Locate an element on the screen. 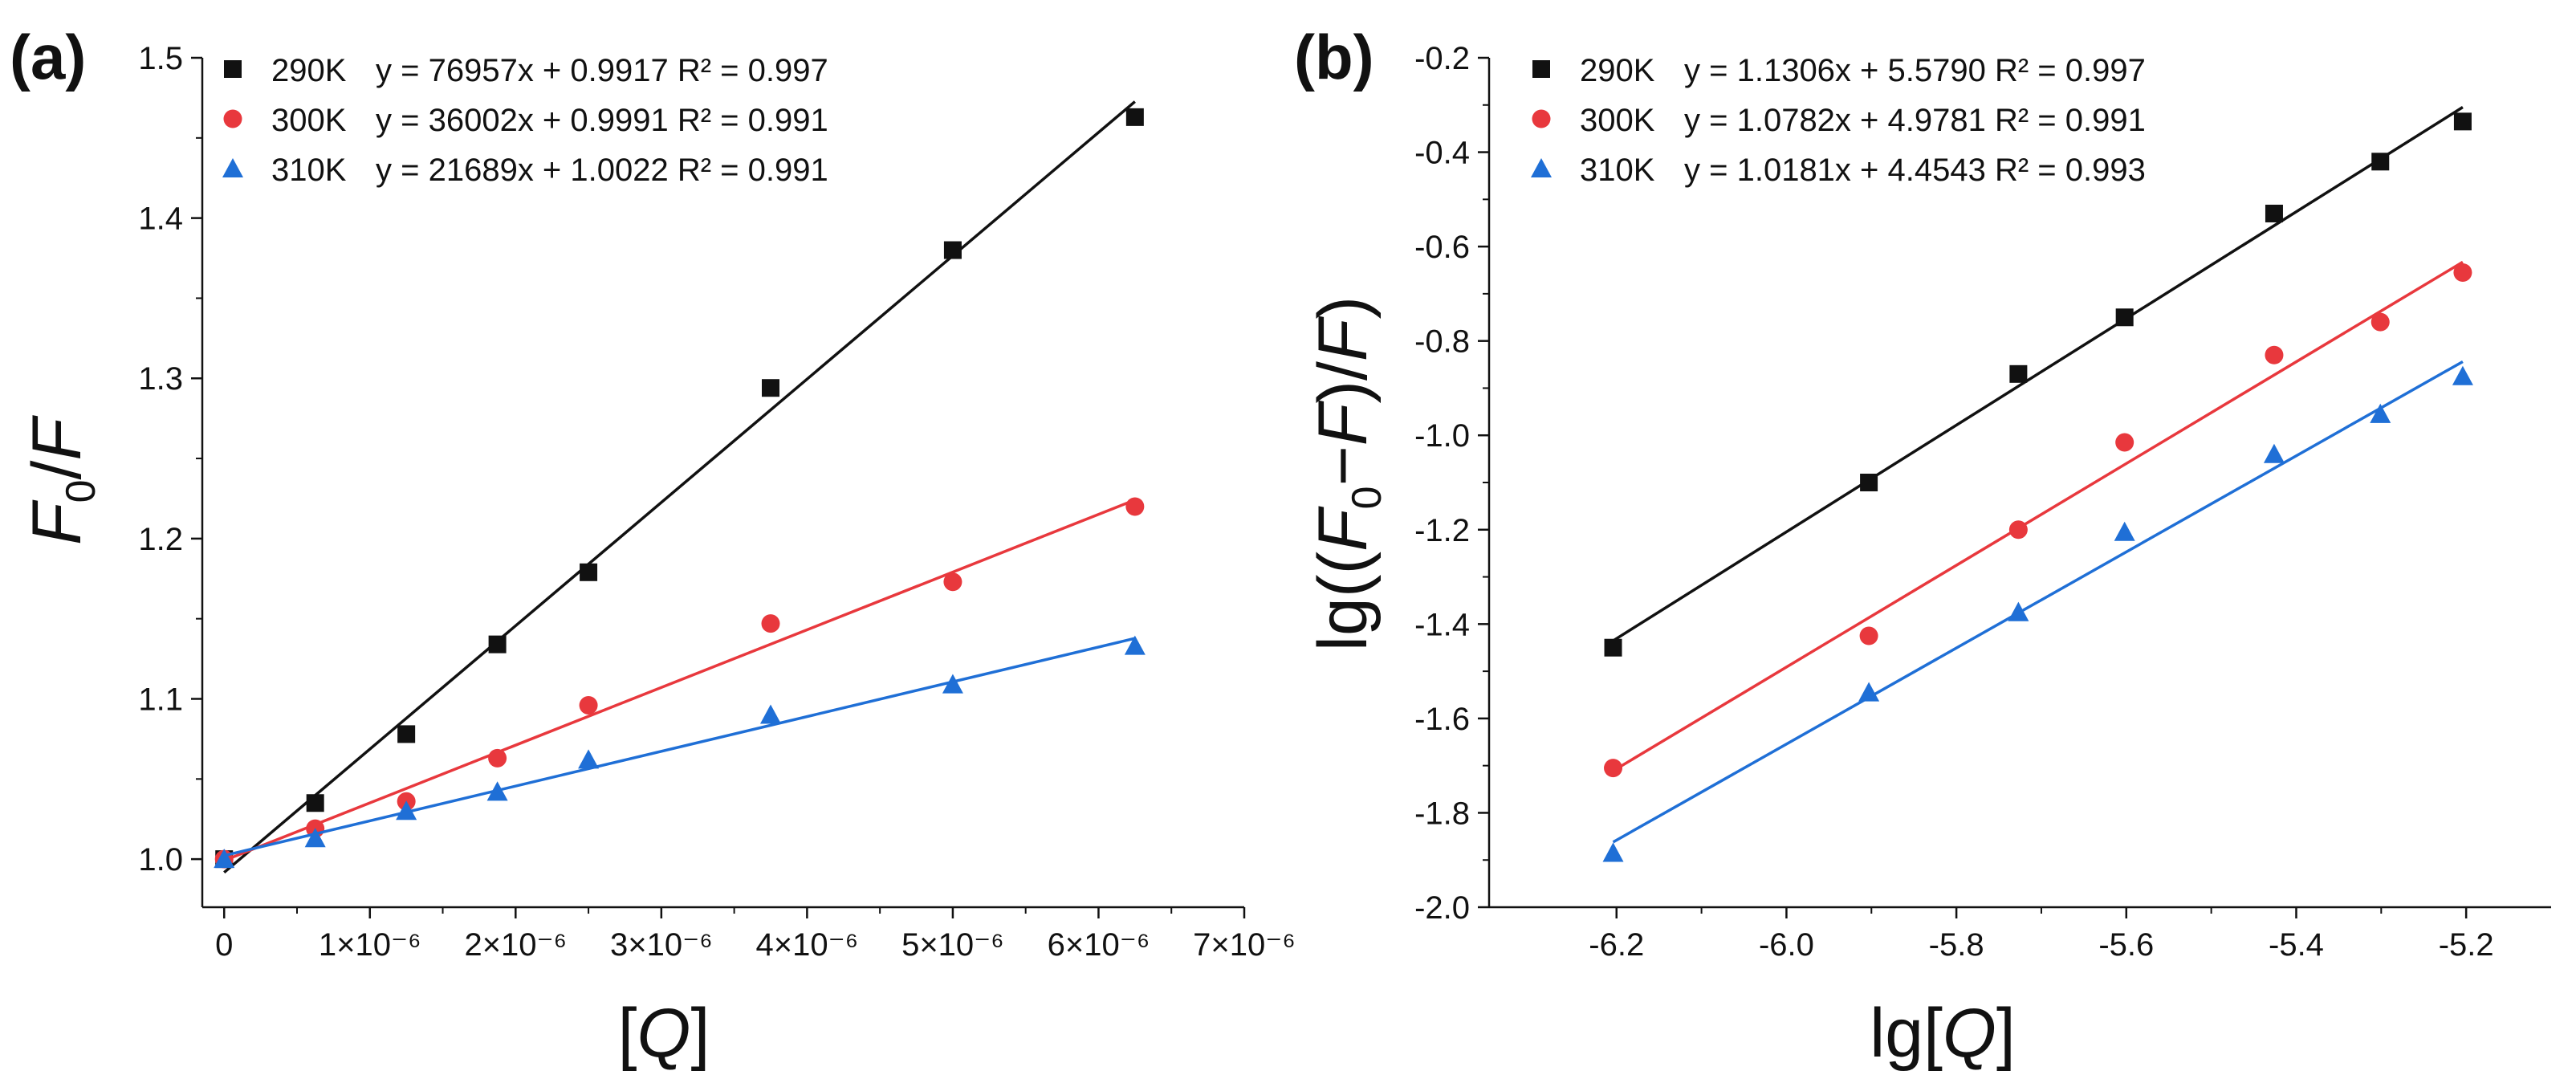  panel-a-fit-line-300k is located at coordinates (680, 680).